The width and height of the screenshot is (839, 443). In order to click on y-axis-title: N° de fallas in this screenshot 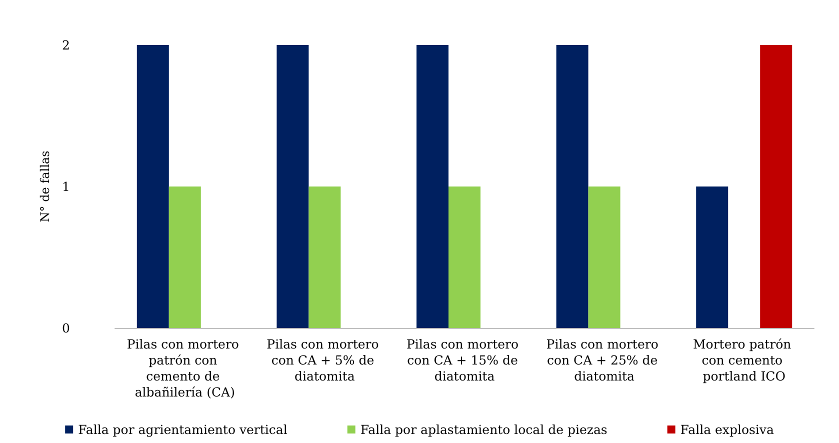, I will do `click(45, 186)`.